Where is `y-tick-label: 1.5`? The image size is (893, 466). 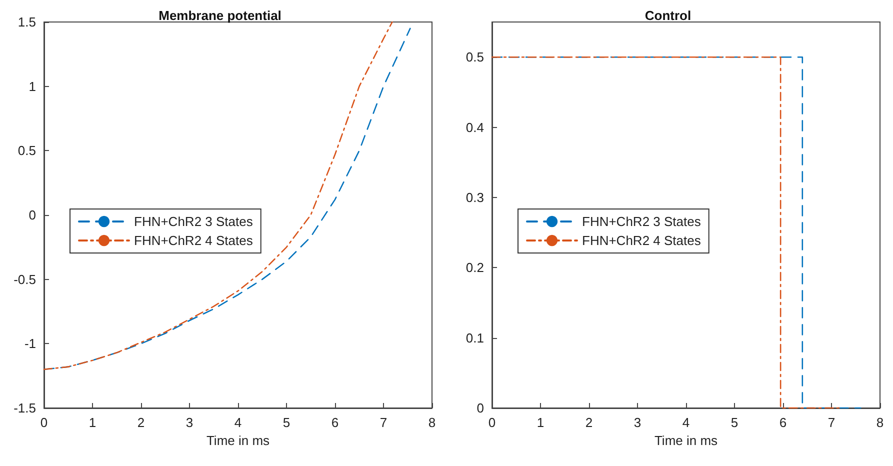
y-tick-label: 1.5 is located at coordinates (27, 22).